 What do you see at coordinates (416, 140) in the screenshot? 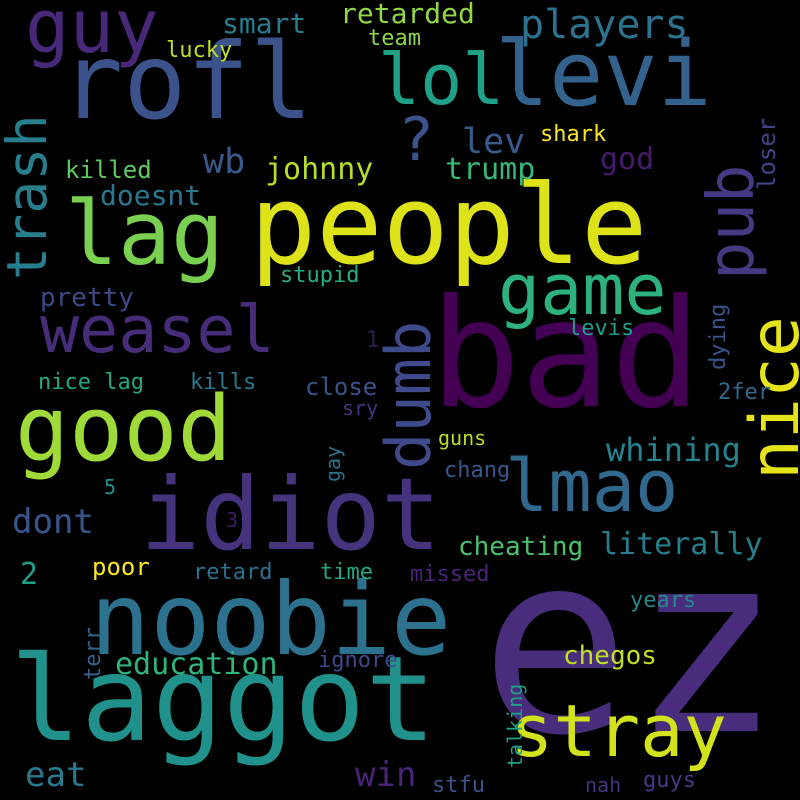
I see `word-question-mark: ?` at bounding box center [416, 140].